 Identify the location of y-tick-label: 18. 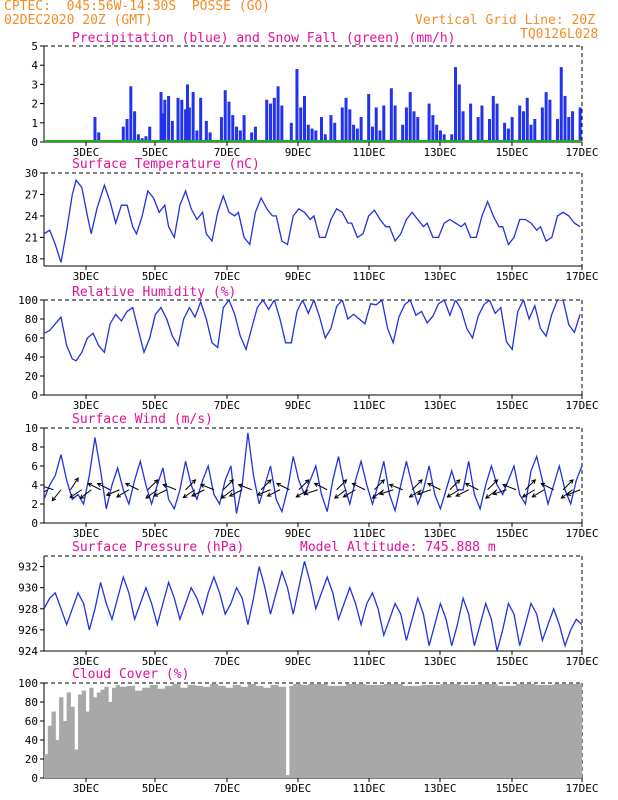
(31, 259).